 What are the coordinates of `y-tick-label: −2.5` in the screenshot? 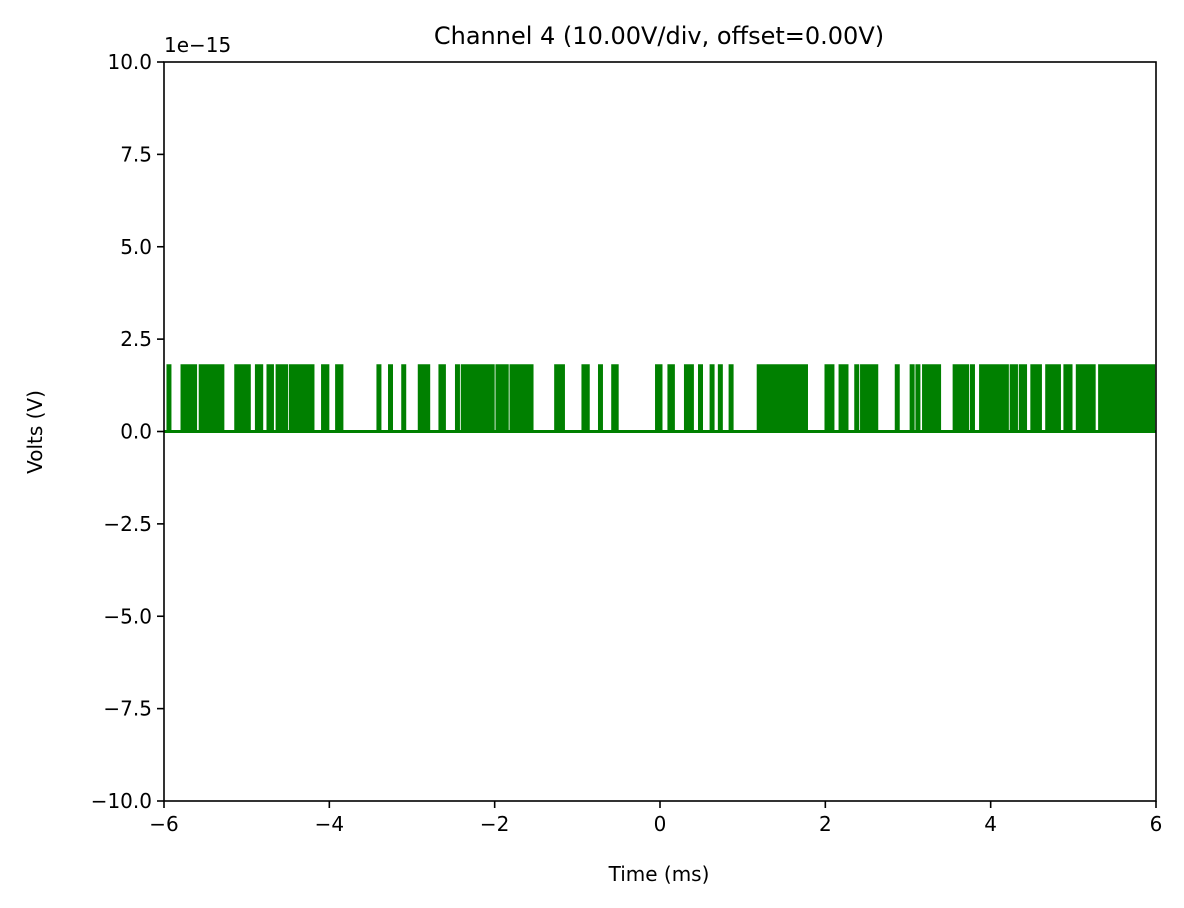 It's located at (127, 524).